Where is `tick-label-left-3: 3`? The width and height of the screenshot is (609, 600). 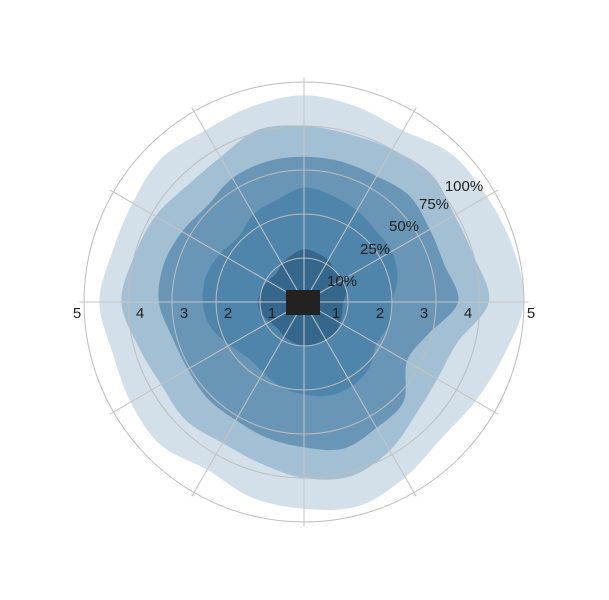
tick-label-left-3: 3 is located at coordinates (184, 313).